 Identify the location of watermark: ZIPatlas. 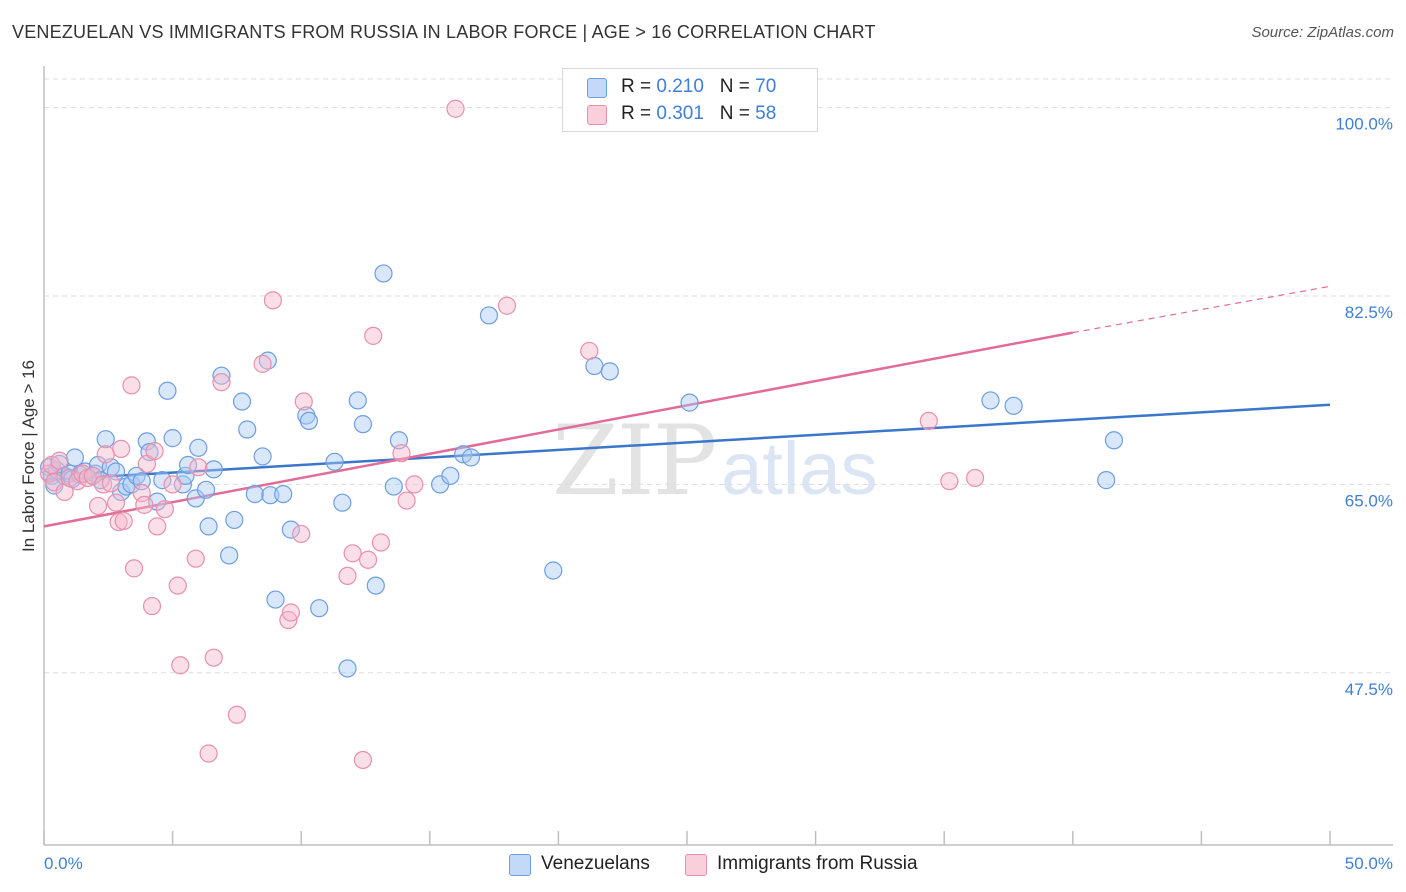
(715, 461).